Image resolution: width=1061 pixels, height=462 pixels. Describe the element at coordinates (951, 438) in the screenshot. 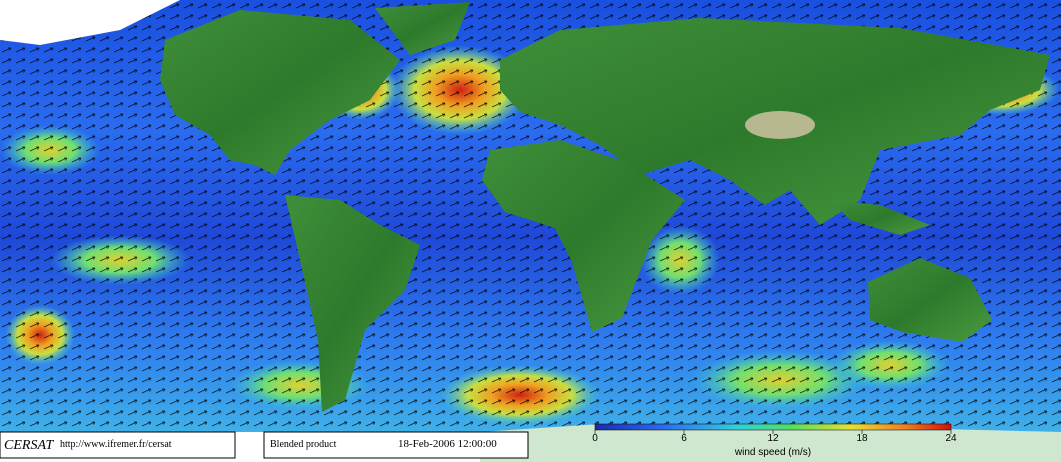

I see `tick-label: 24` at that location.